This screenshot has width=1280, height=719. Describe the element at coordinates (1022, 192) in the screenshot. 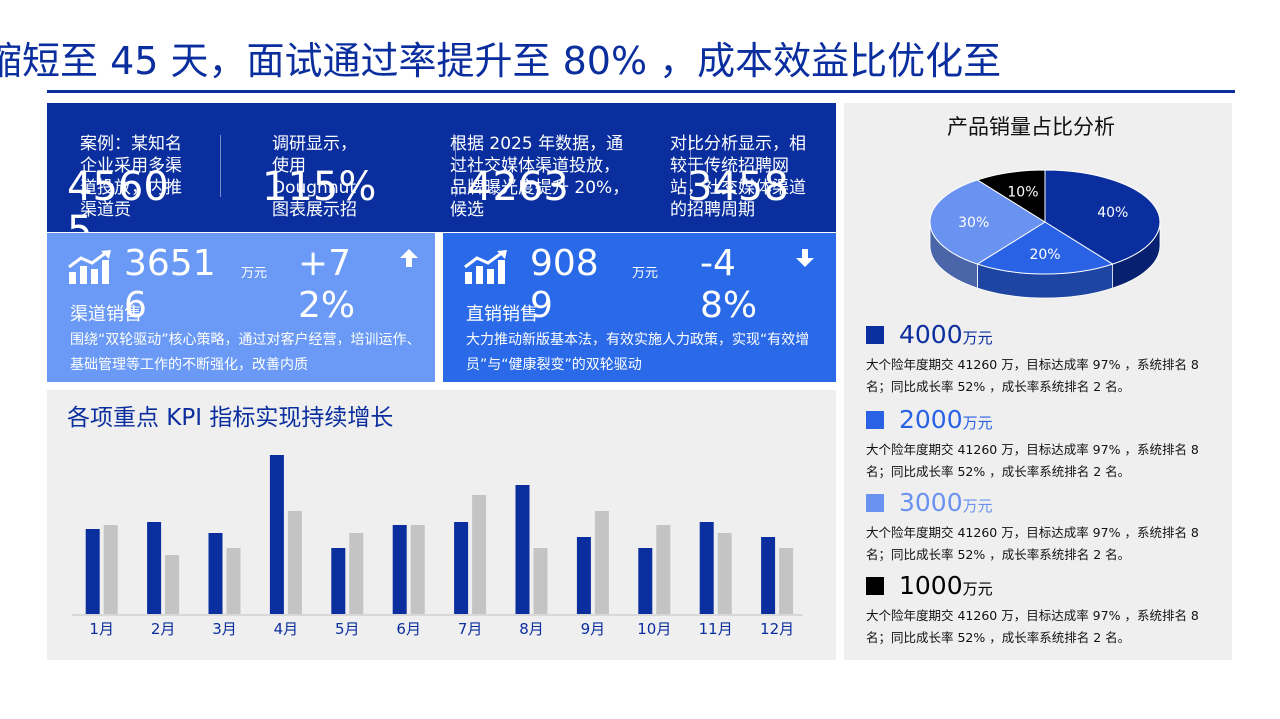

I see `slice-label: 10%` at that location.